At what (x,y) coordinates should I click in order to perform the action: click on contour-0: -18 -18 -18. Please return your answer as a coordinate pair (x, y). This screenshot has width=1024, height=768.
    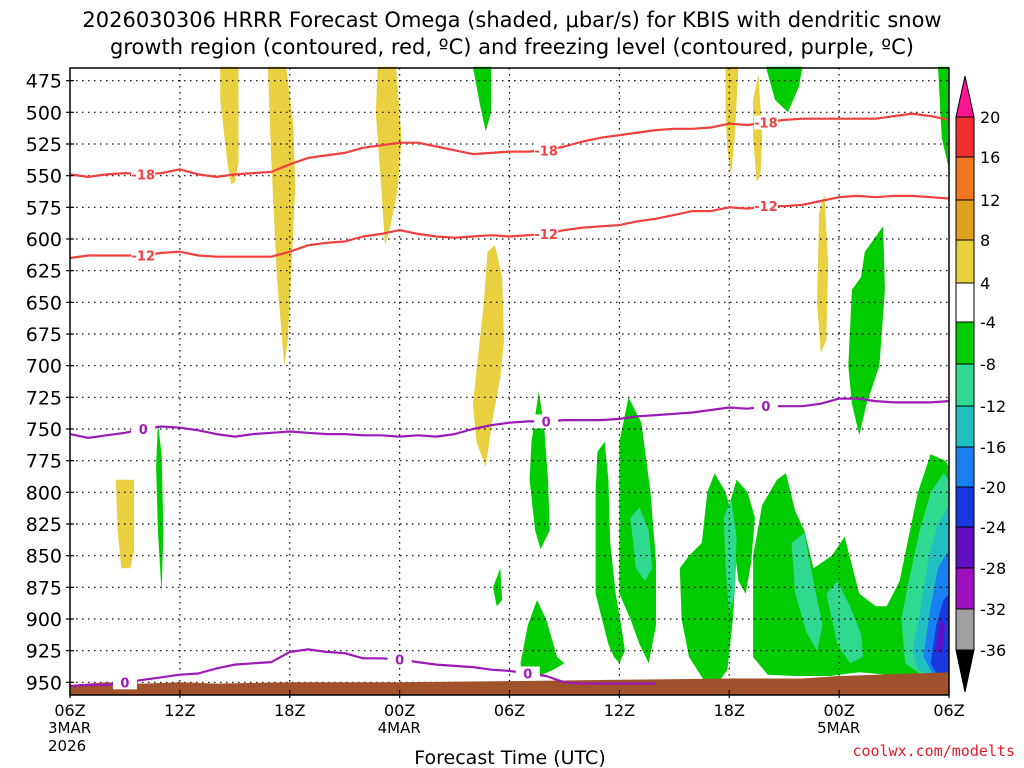
    Looking at the image, I should click on (509, 147).